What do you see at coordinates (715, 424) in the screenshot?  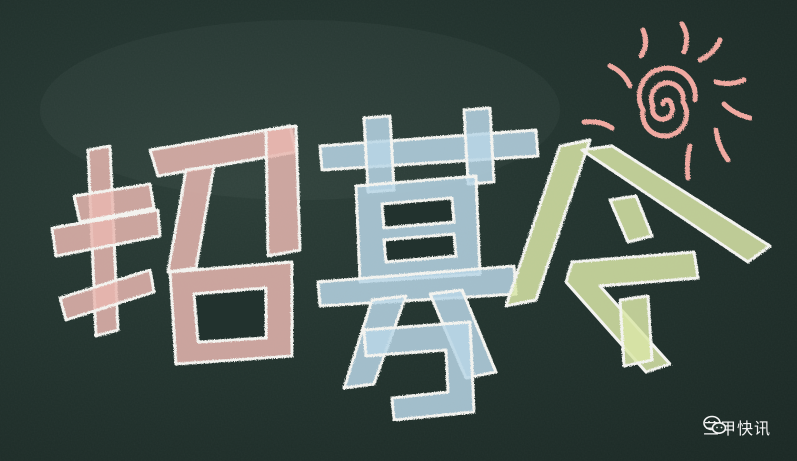 I see `wechat-icon` at bounding box center [715, 424].